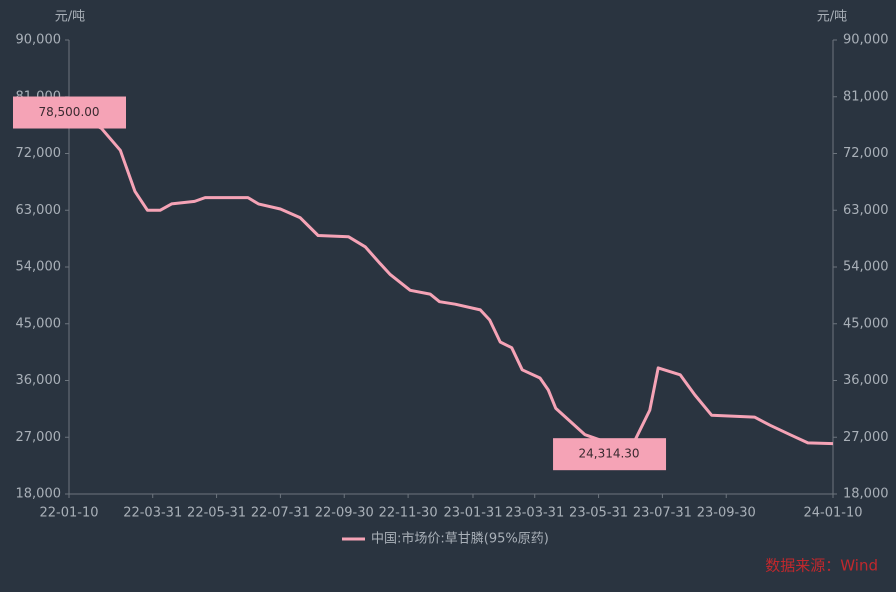 Image resolution: width=896 pixels, height=592 pixels. Describe the element at coordinates (472, 513) in the screenshot. I see `x-tick-label: 23-01-31` at that location.